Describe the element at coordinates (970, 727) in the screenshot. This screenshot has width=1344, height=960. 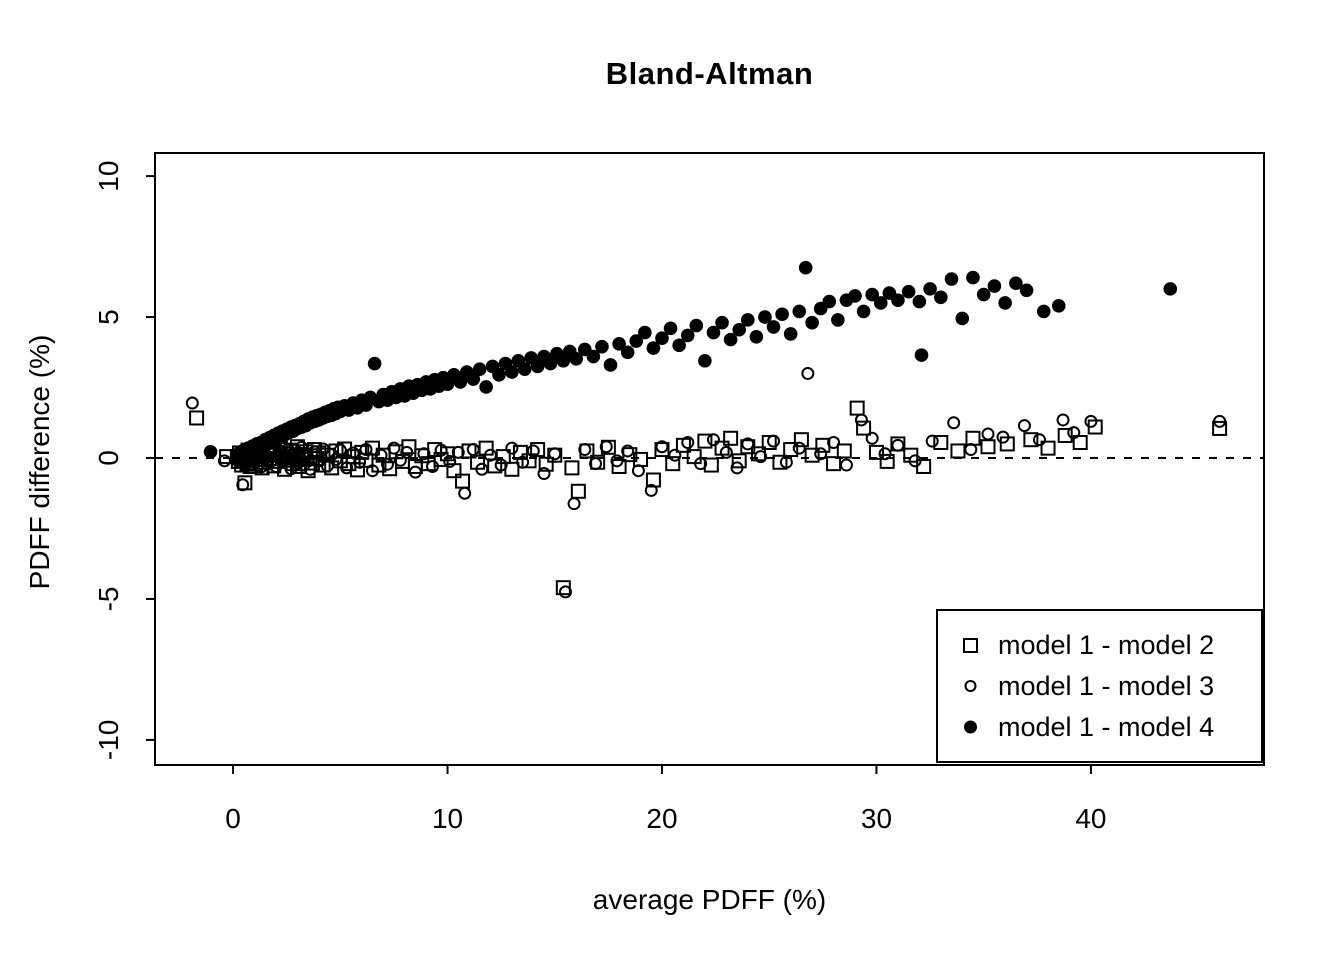
I see `filled-circle-icon` at that location.